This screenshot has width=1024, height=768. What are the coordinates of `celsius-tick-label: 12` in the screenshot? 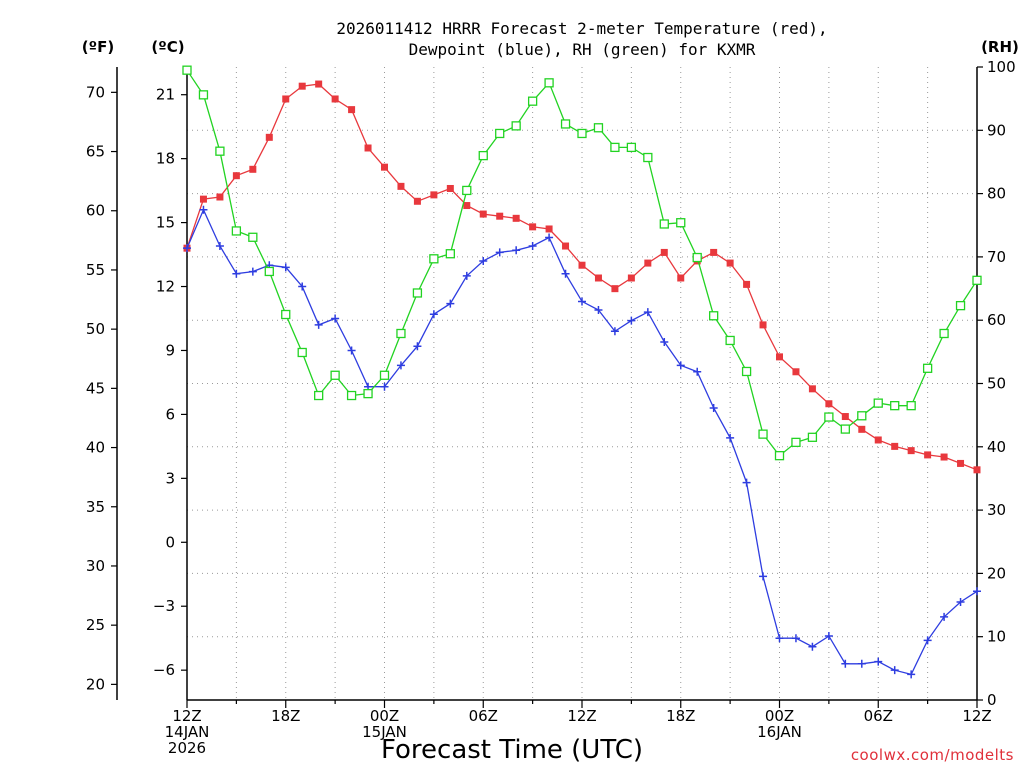 It's located at (165, 287).